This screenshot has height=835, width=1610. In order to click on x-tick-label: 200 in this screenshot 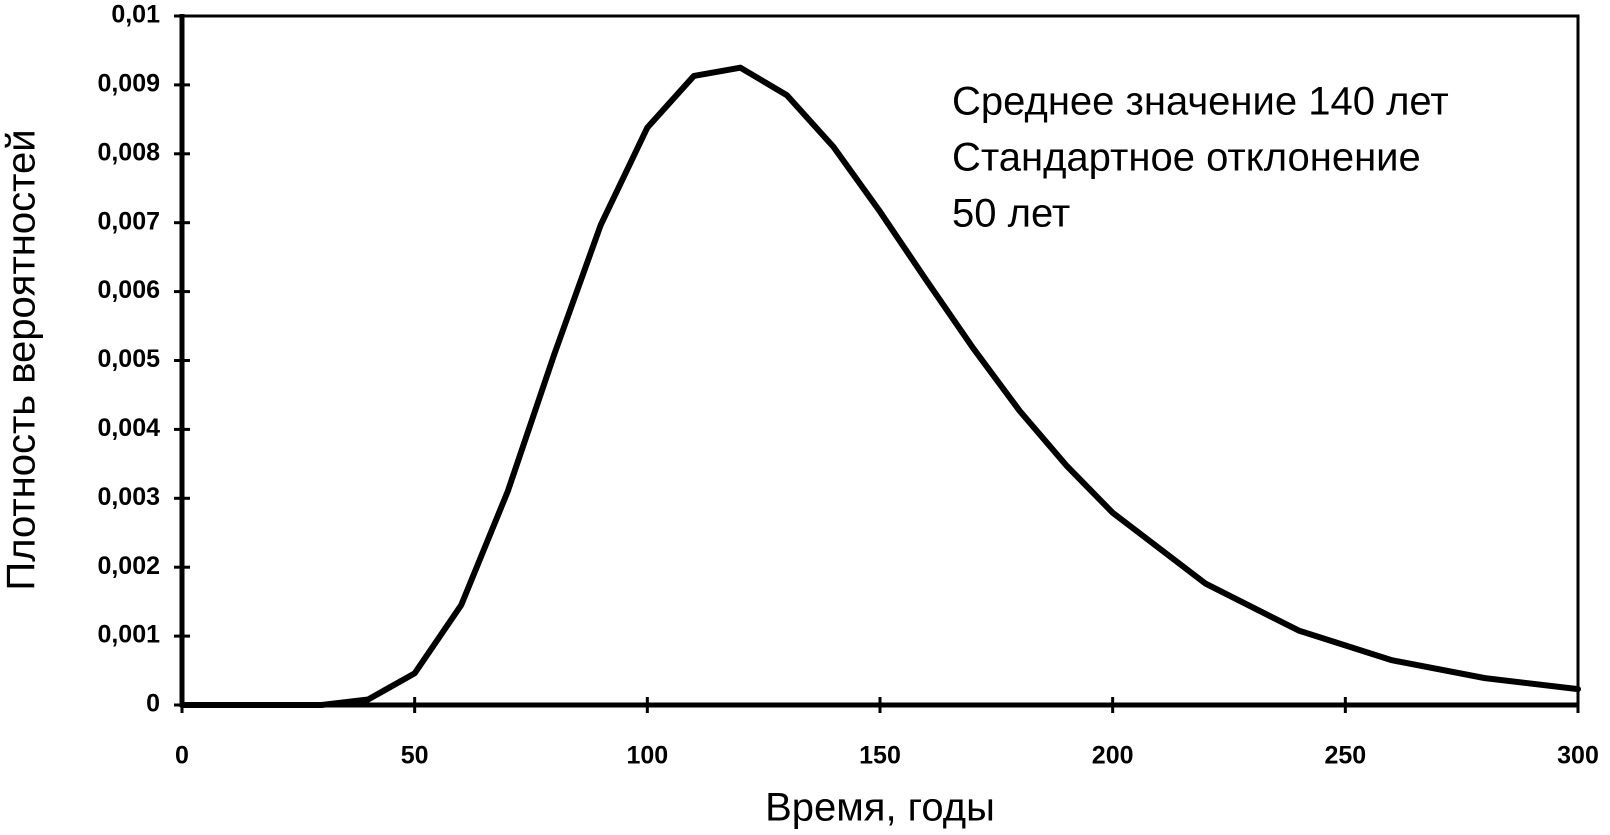, I will do `click(1113, 756)`.